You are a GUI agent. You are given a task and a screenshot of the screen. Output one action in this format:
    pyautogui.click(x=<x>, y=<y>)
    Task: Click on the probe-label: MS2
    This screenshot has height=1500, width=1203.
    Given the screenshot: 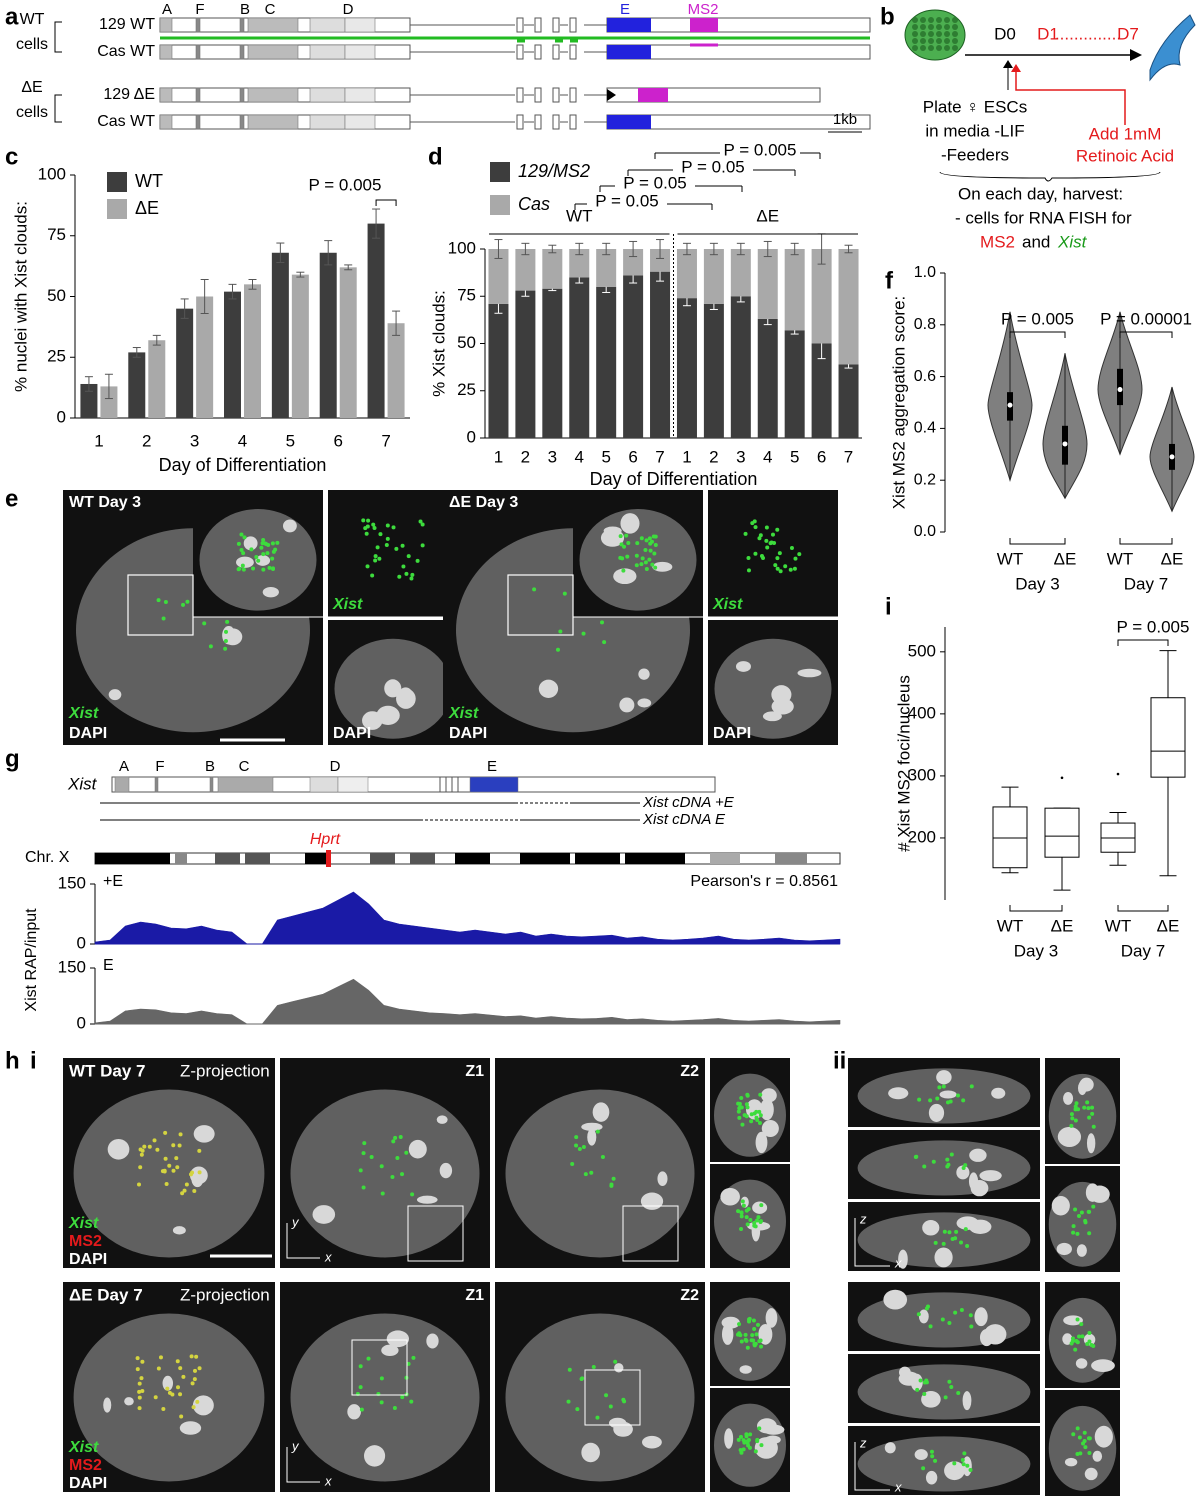 What is the action you would take?
    pyautogui.click(x=997, y=241)
    